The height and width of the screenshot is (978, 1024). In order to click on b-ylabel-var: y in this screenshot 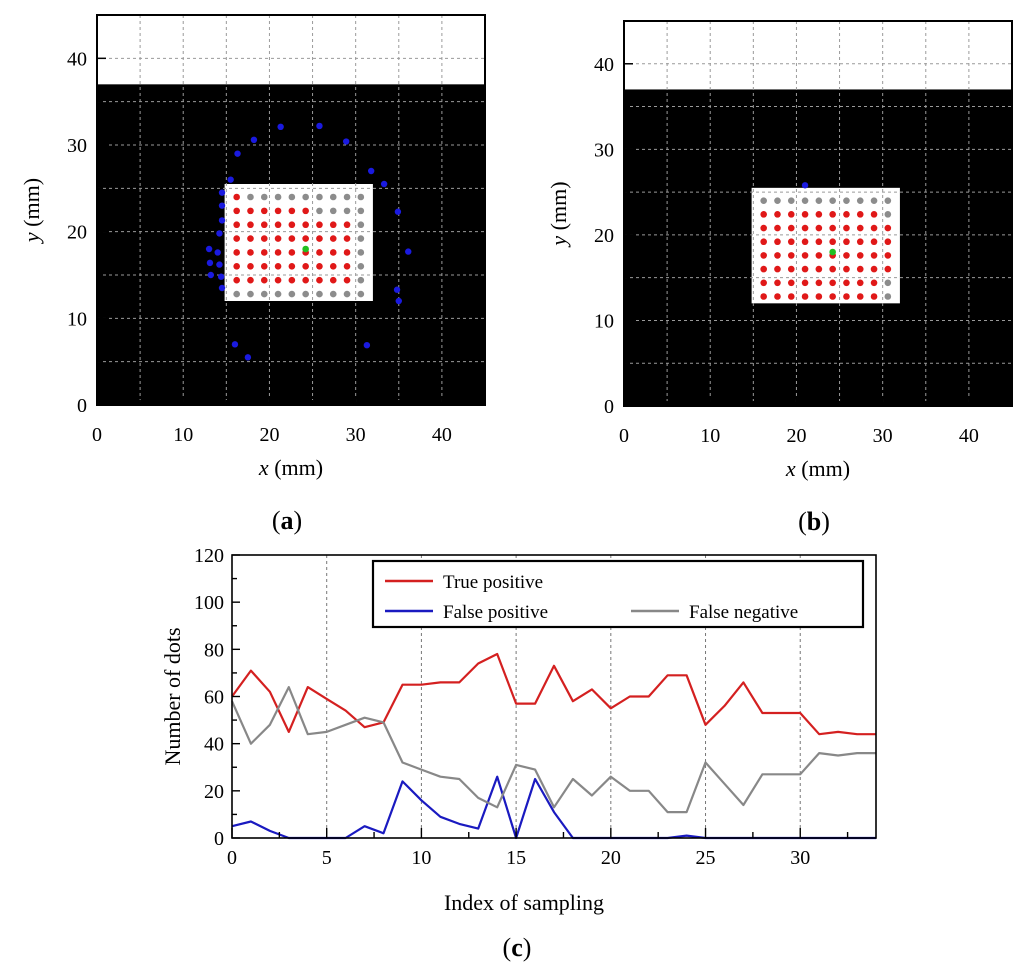, I will do `click(558, 242)`.